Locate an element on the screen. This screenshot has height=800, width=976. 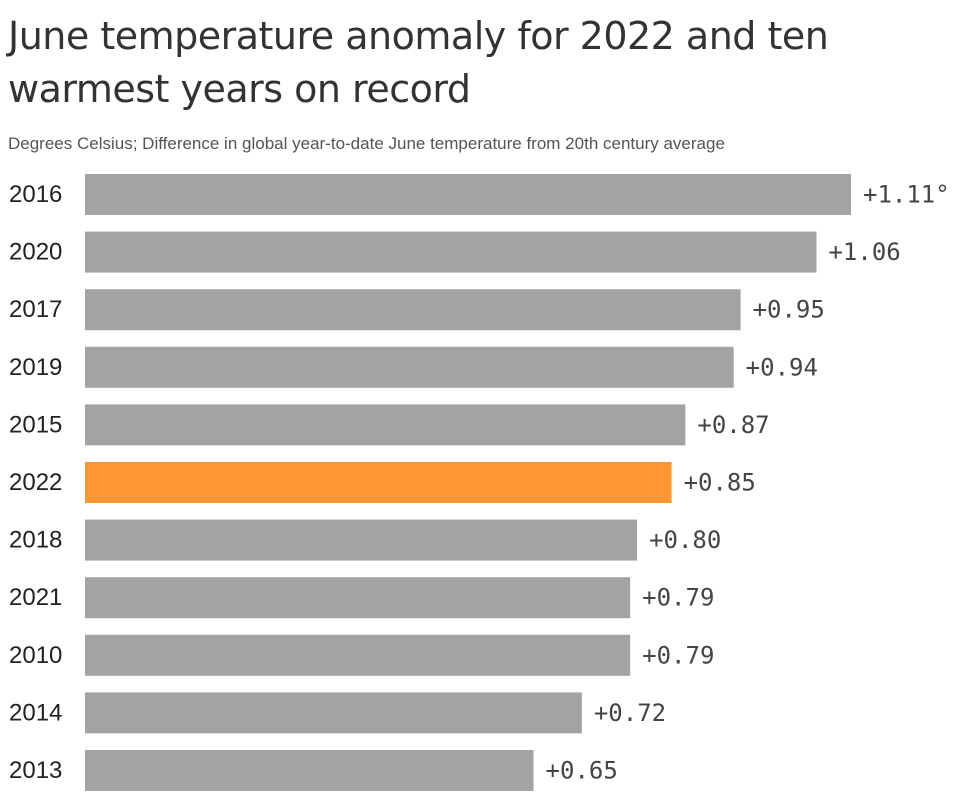
bar-year-2021 is located at coordinates (358, 598).